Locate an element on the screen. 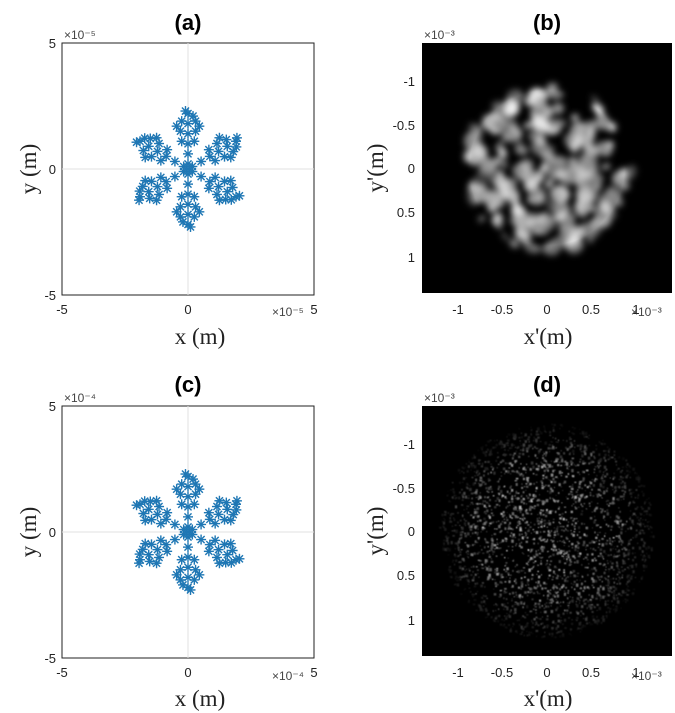  panel-a-xlabel: x (m) is located at coordinates (200, 336).